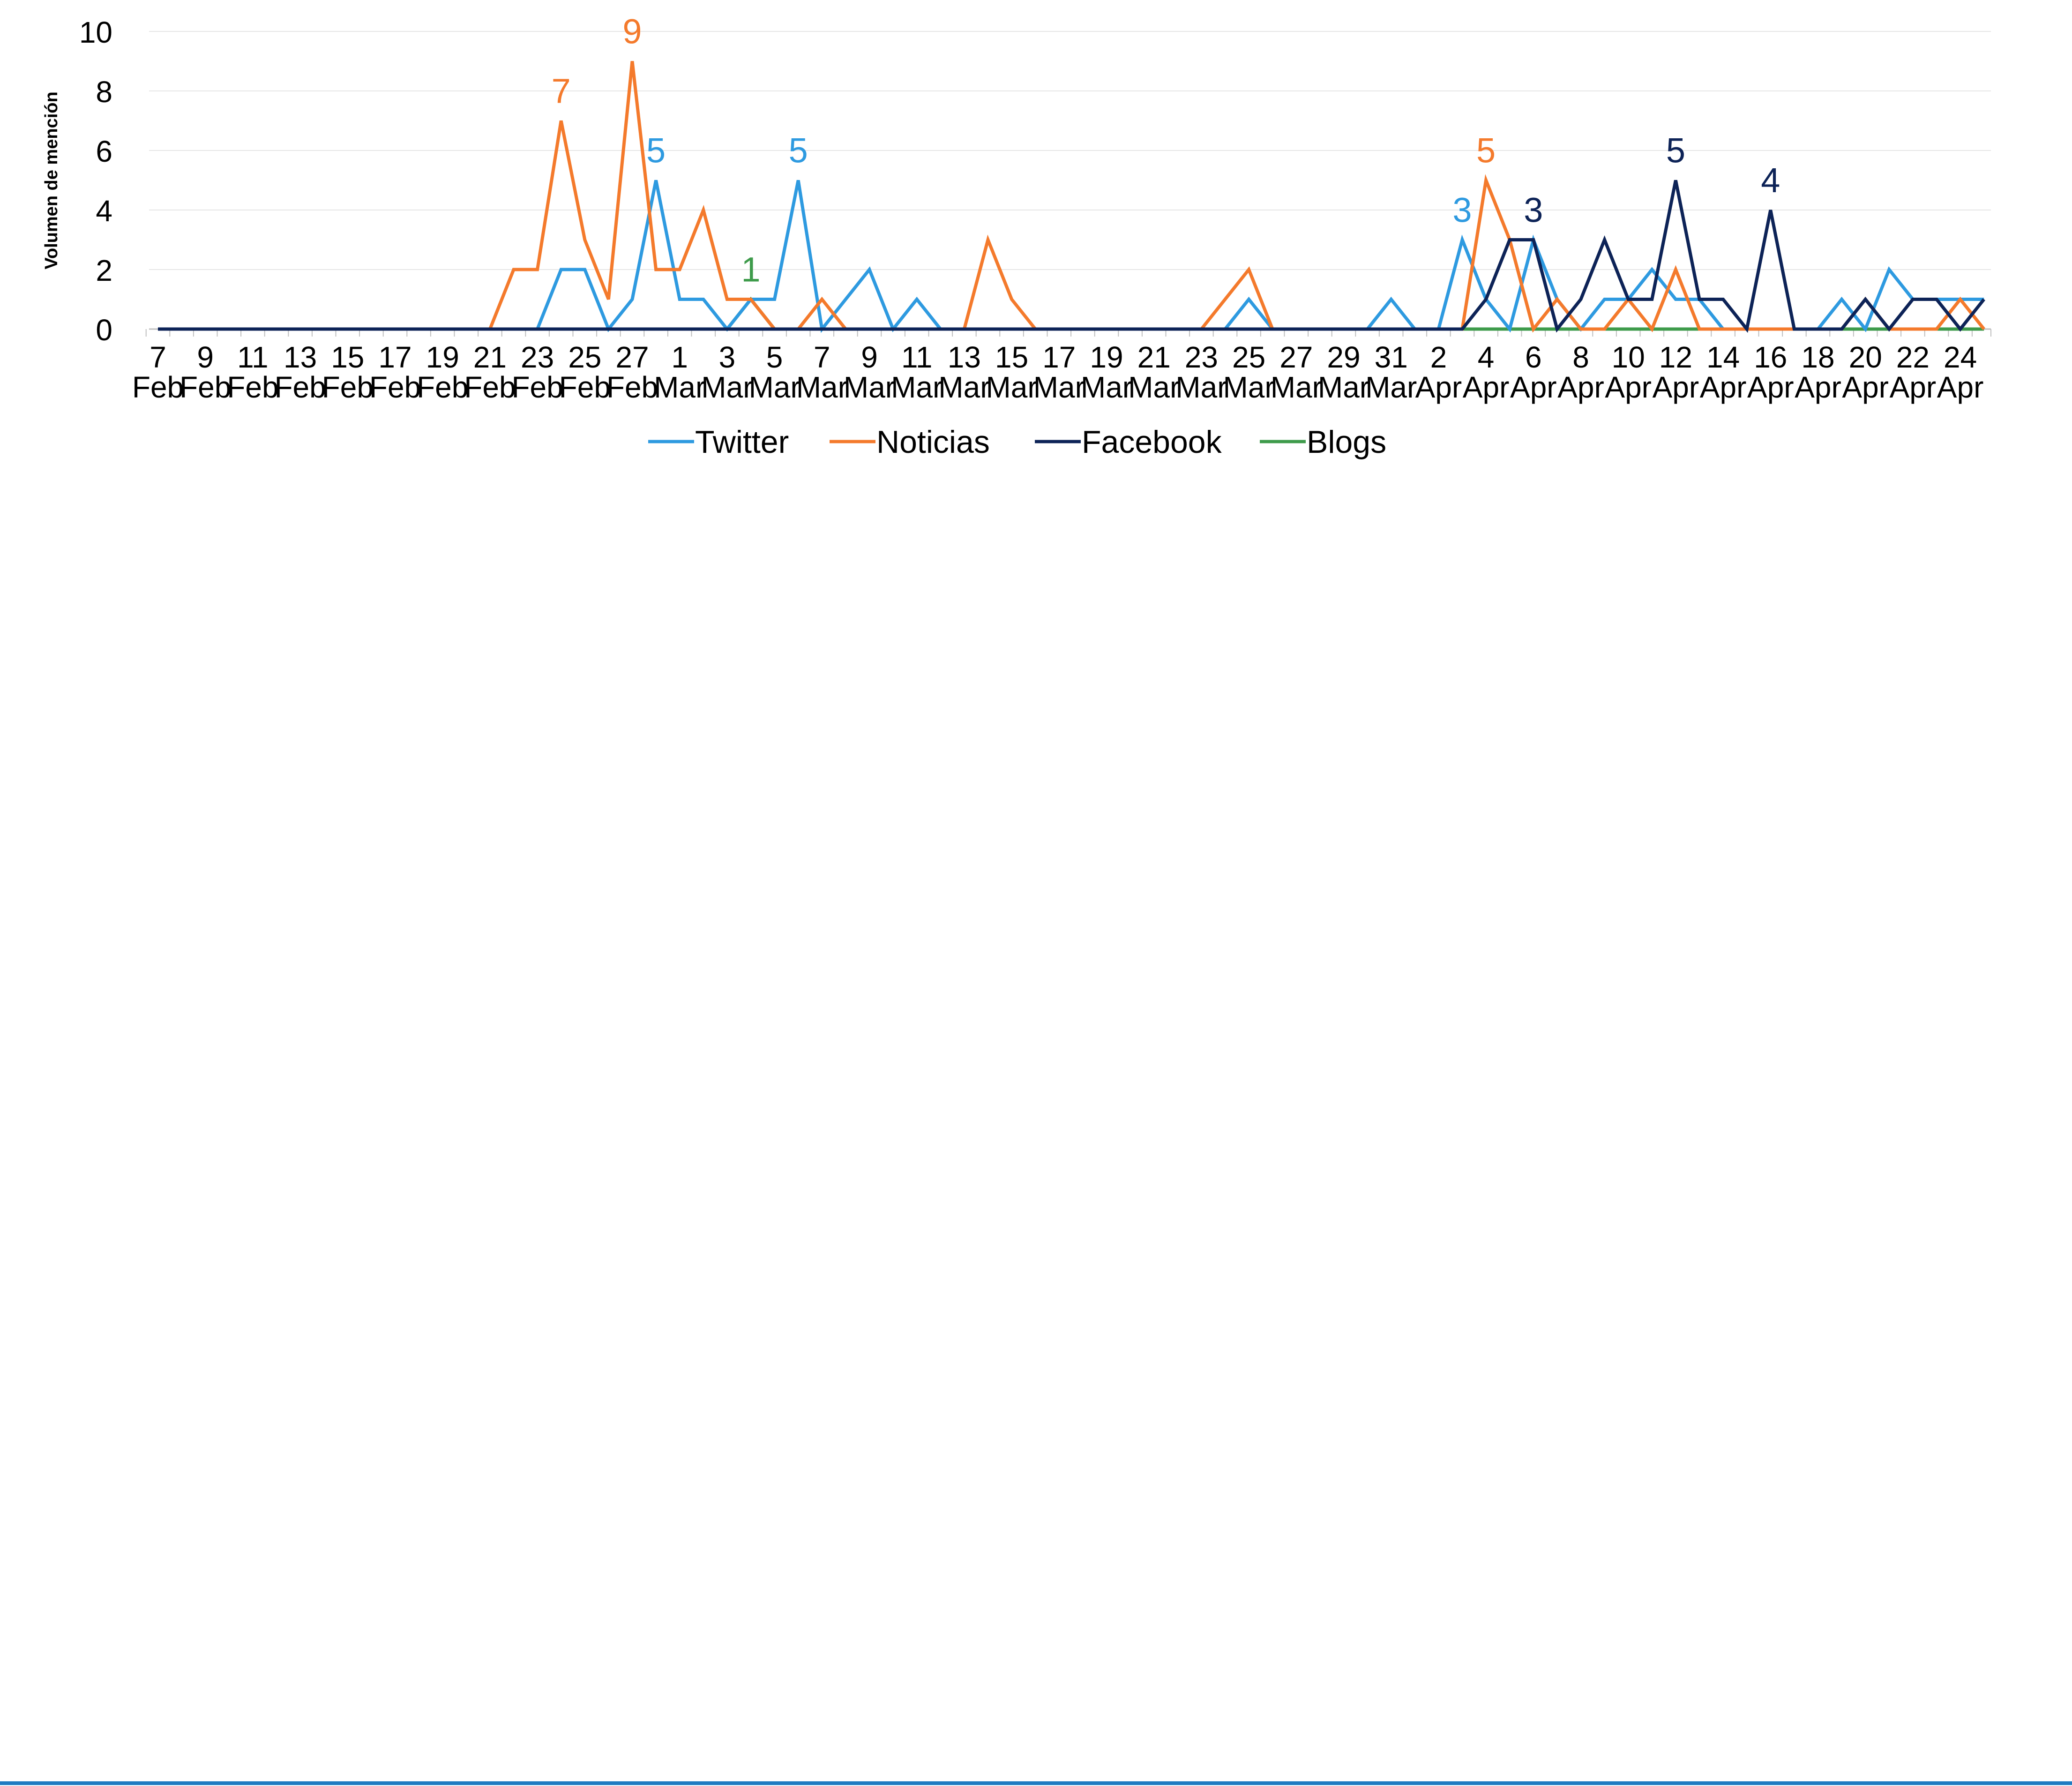 This screenshot has height=1786, width=2072. I want to click on data-label-noticias: 9, so click(632, 32).